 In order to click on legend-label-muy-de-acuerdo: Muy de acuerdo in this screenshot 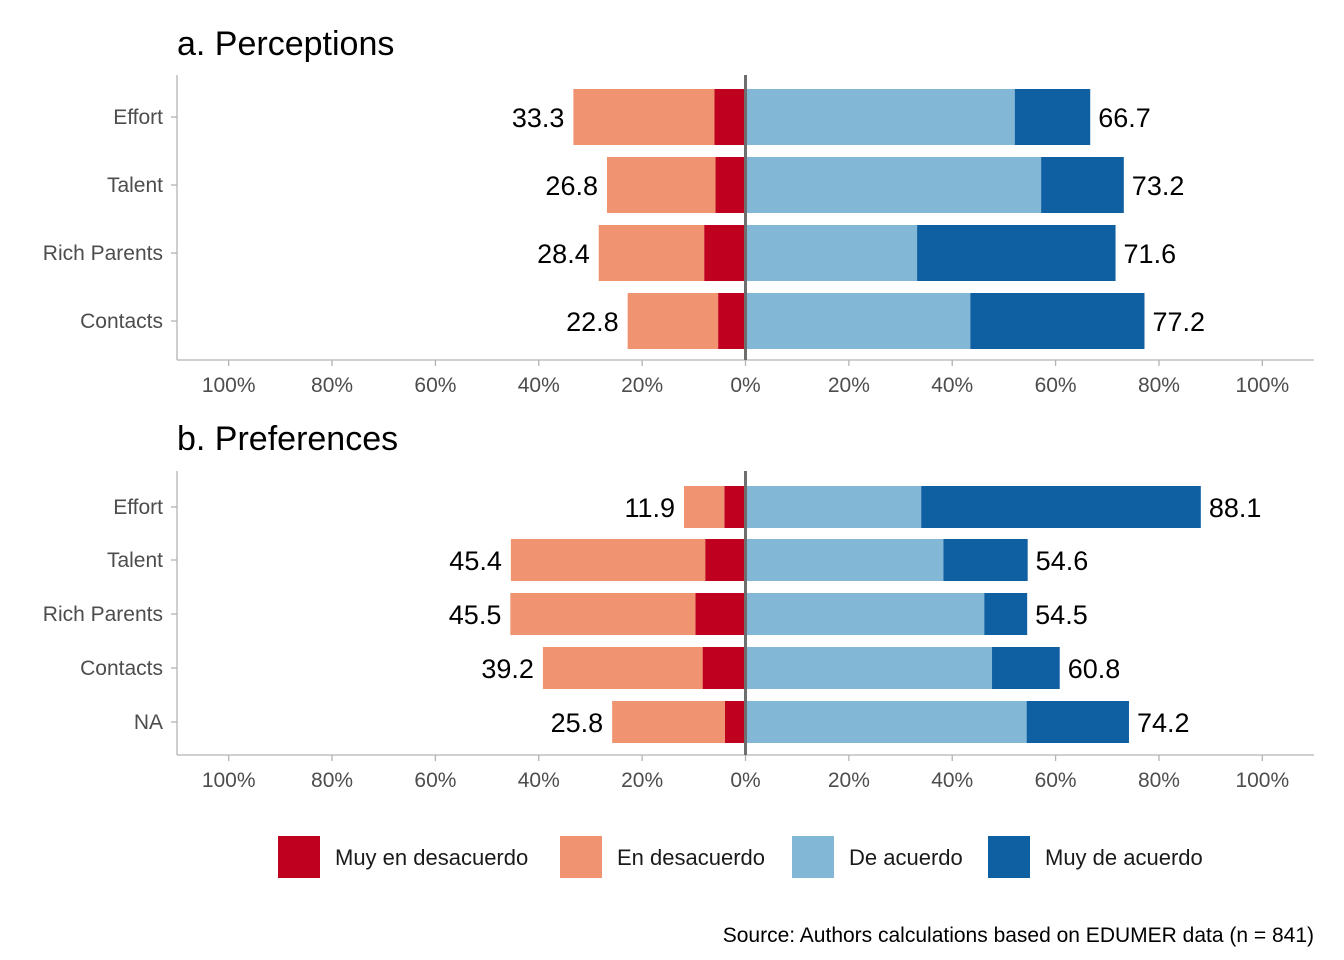, I will do `click(1124, 857)`.